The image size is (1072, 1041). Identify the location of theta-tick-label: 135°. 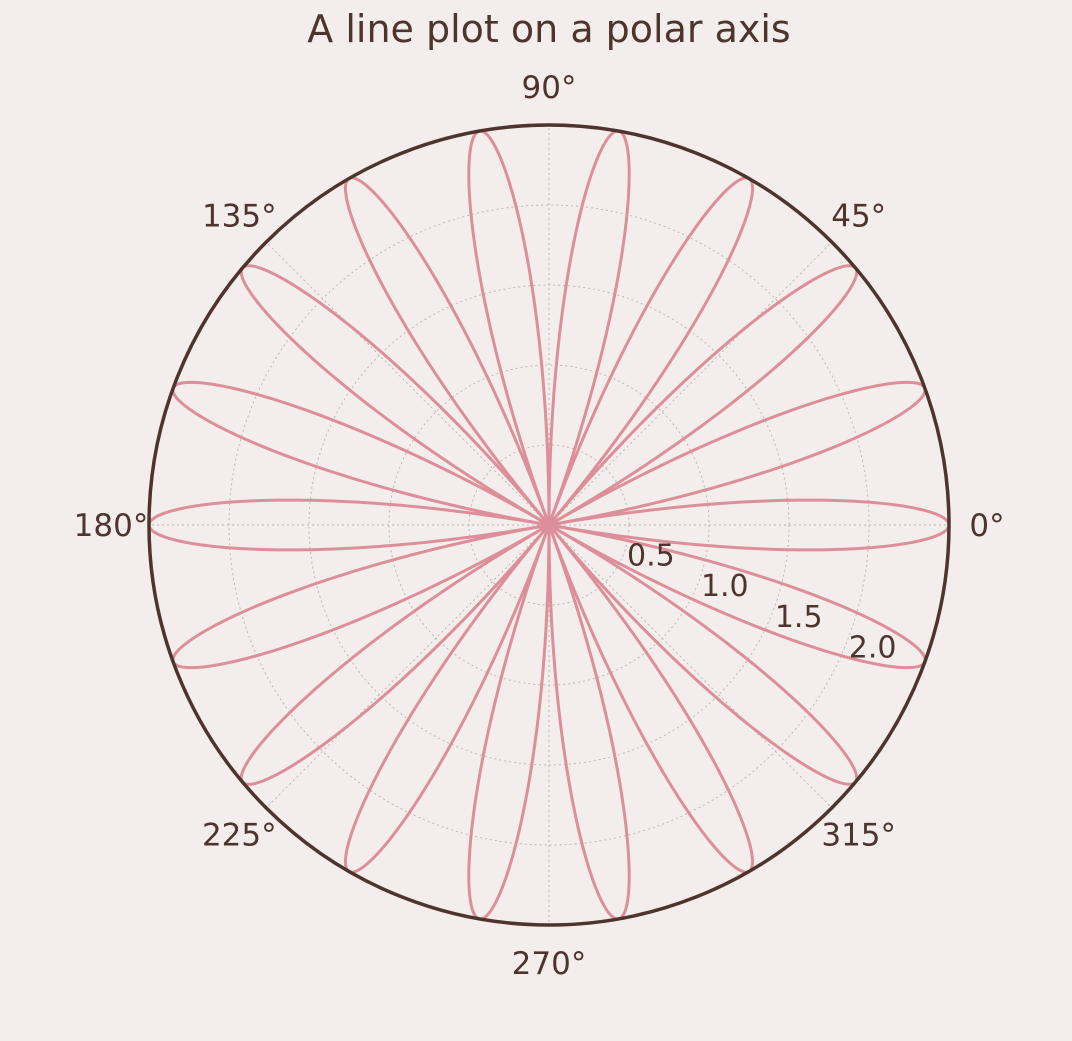
(239, 216).